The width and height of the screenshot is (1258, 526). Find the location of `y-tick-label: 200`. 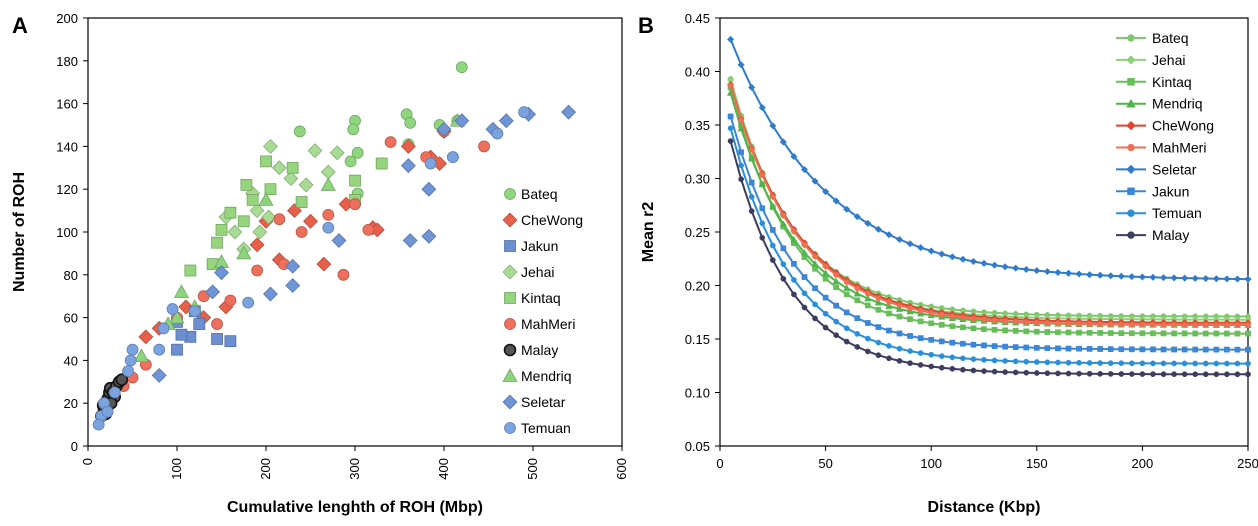

y-tick-label: 200 is located at coordinates (67, 18).